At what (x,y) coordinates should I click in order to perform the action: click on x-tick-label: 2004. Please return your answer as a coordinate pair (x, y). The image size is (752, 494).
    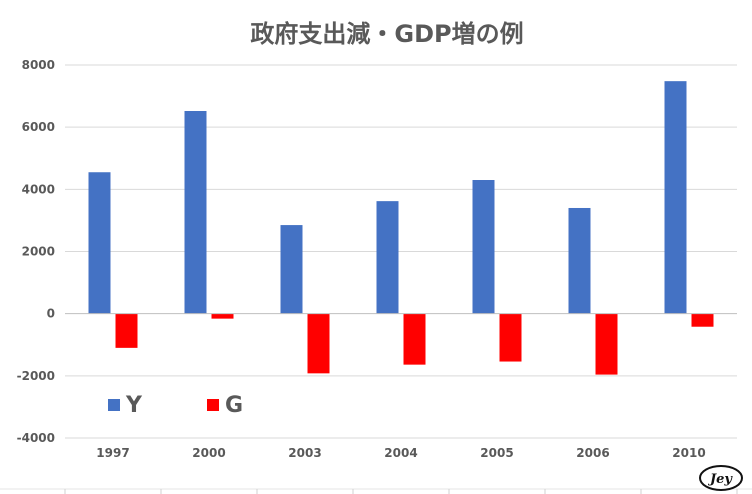
    Looking at the image, I should click on (400, 453).